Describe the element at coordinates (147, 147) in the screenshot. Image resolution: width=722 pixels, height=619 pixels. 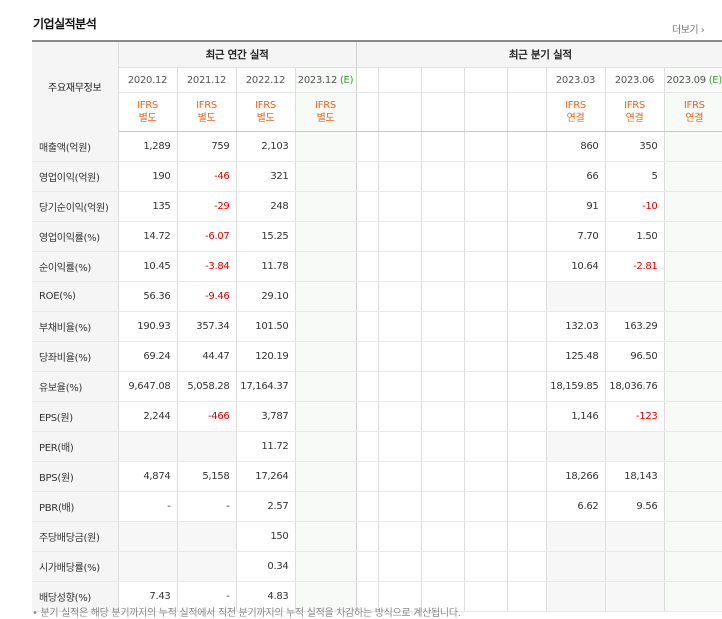
I see `annual-value: 1,289` at that location.